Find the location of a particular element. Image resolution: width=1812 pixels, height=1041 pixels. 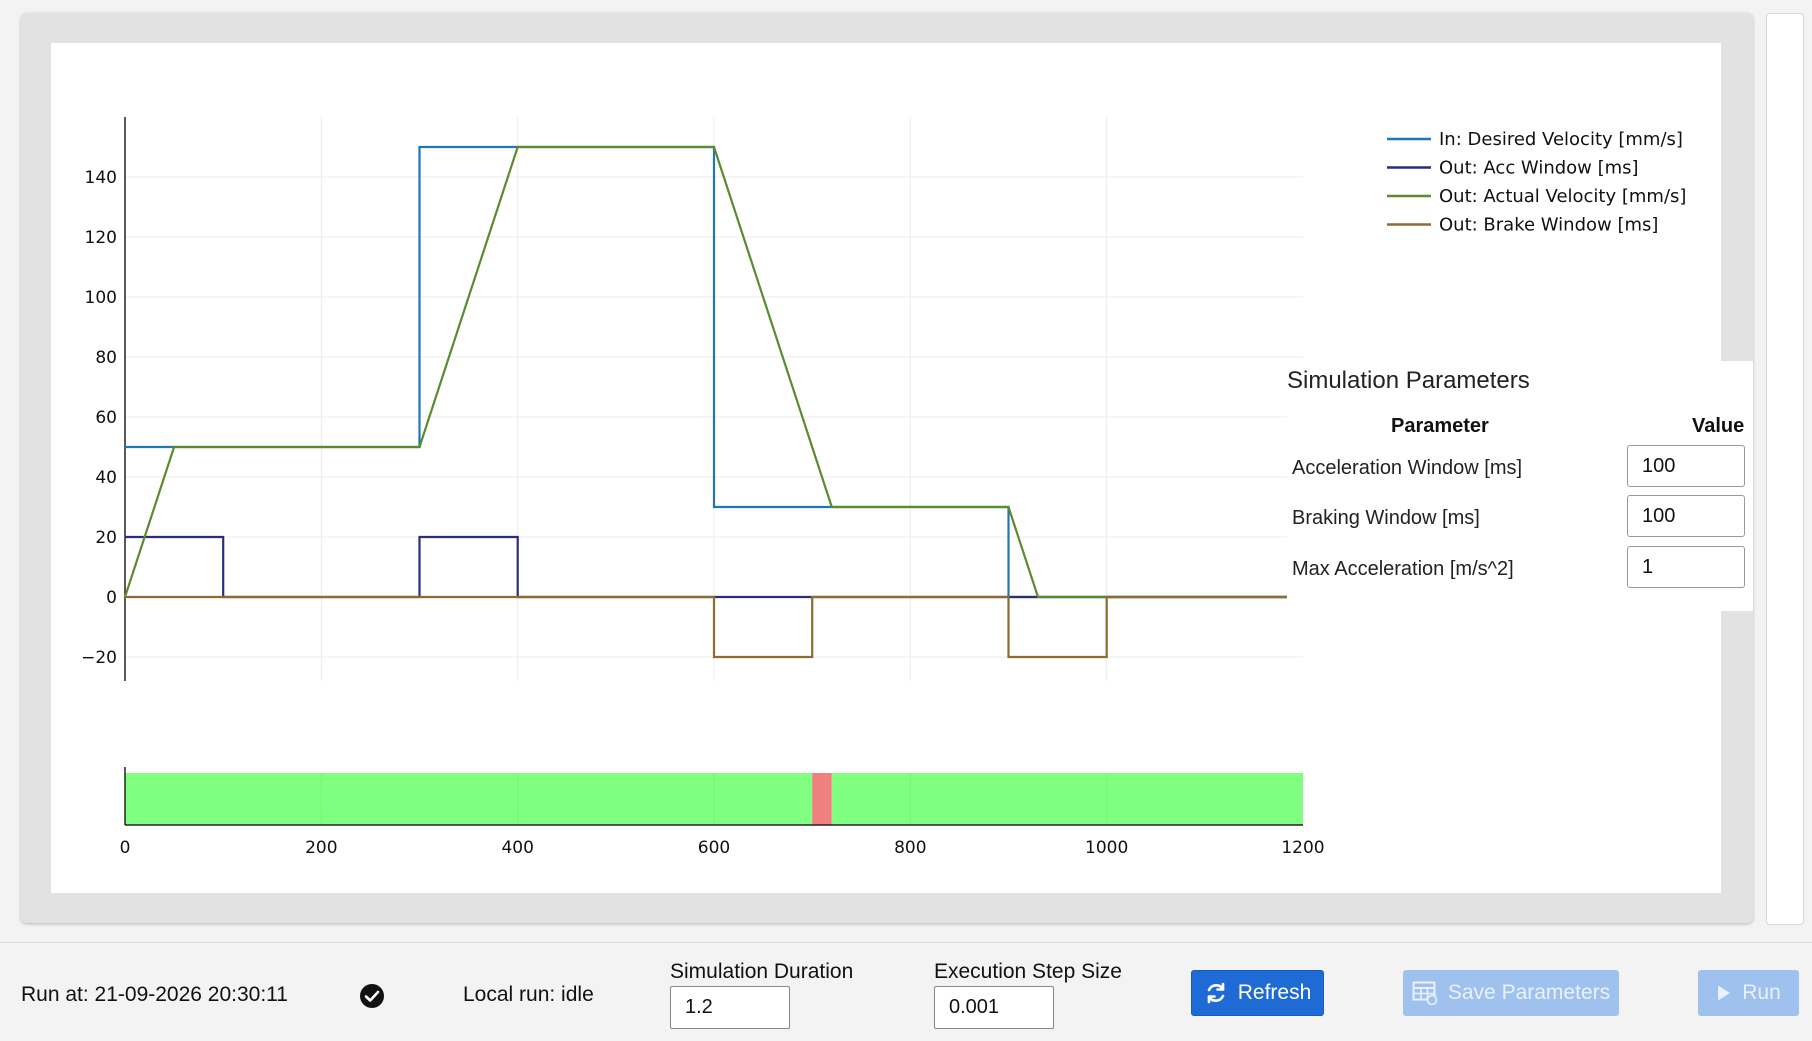

refresh-button: Refresh is located at coordinates (1257, 993).